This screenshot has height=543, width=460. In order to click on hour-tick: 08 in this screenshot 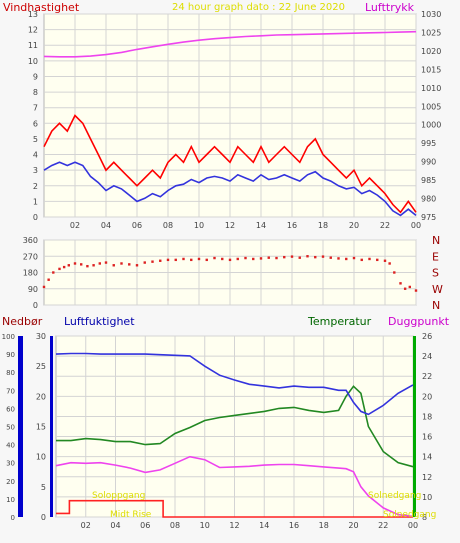, I will do `click(168, 225)`.